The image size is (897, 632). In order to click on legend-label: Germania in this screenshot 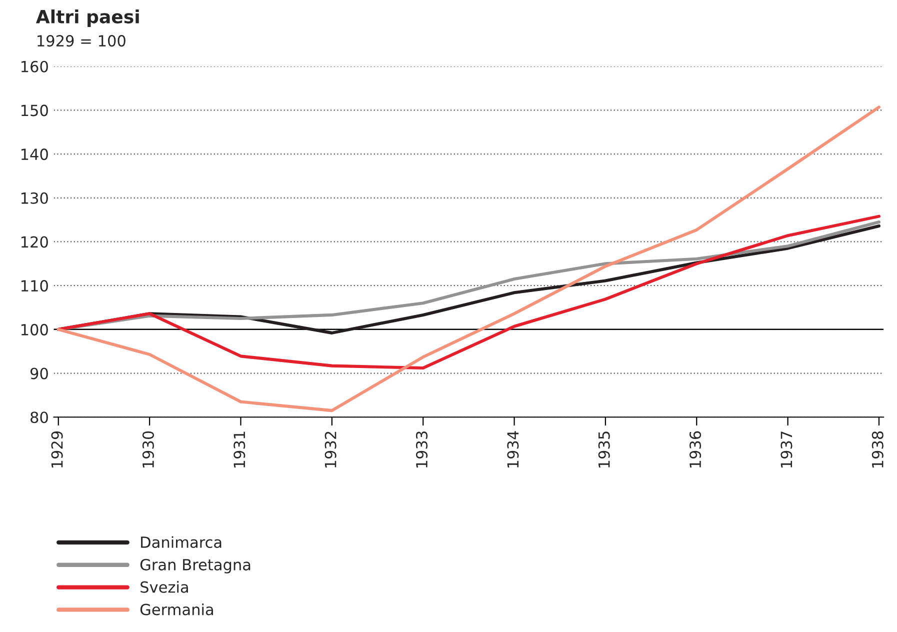, I will do `click(176, 609)`.